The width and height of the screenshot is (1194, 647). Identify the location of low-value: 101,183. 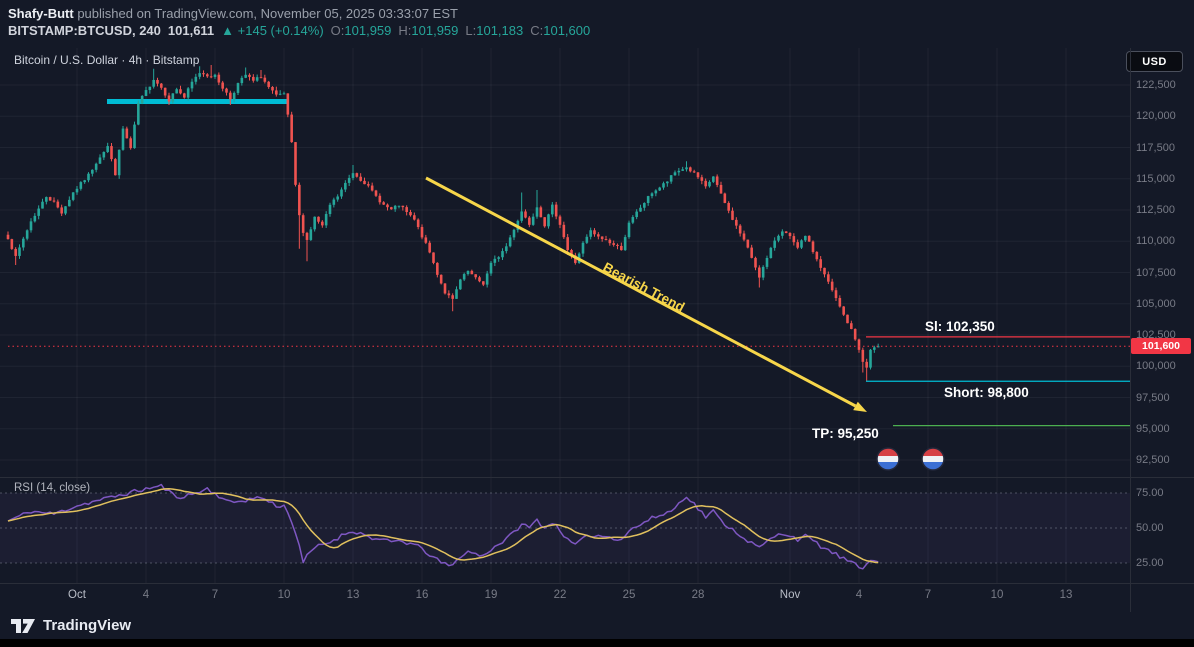
(500, 30).